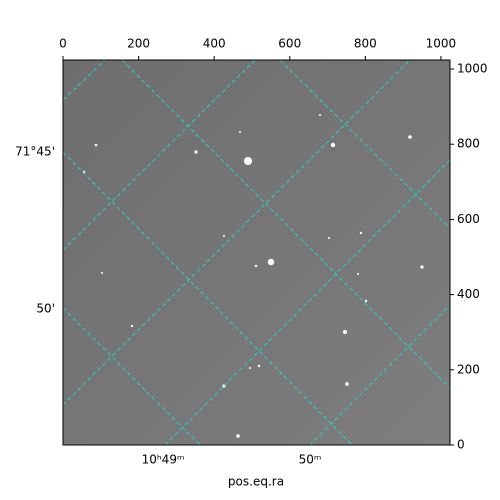 This screenshot has height=500, width=500. Describe the element at coordinates (310, 460) in the screenshot. I see `ra-tick-label: 50ᵐ` at that location.